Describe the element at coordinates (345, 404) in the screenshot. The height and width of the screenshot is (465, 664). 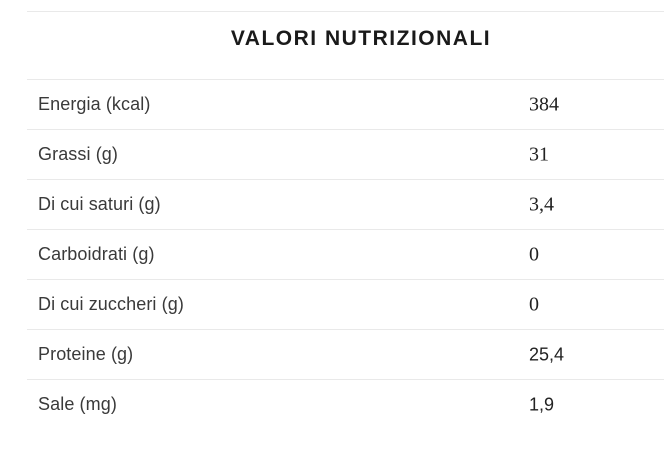
I see `table-row-sale: Sale (mg) 1,9` at that location.